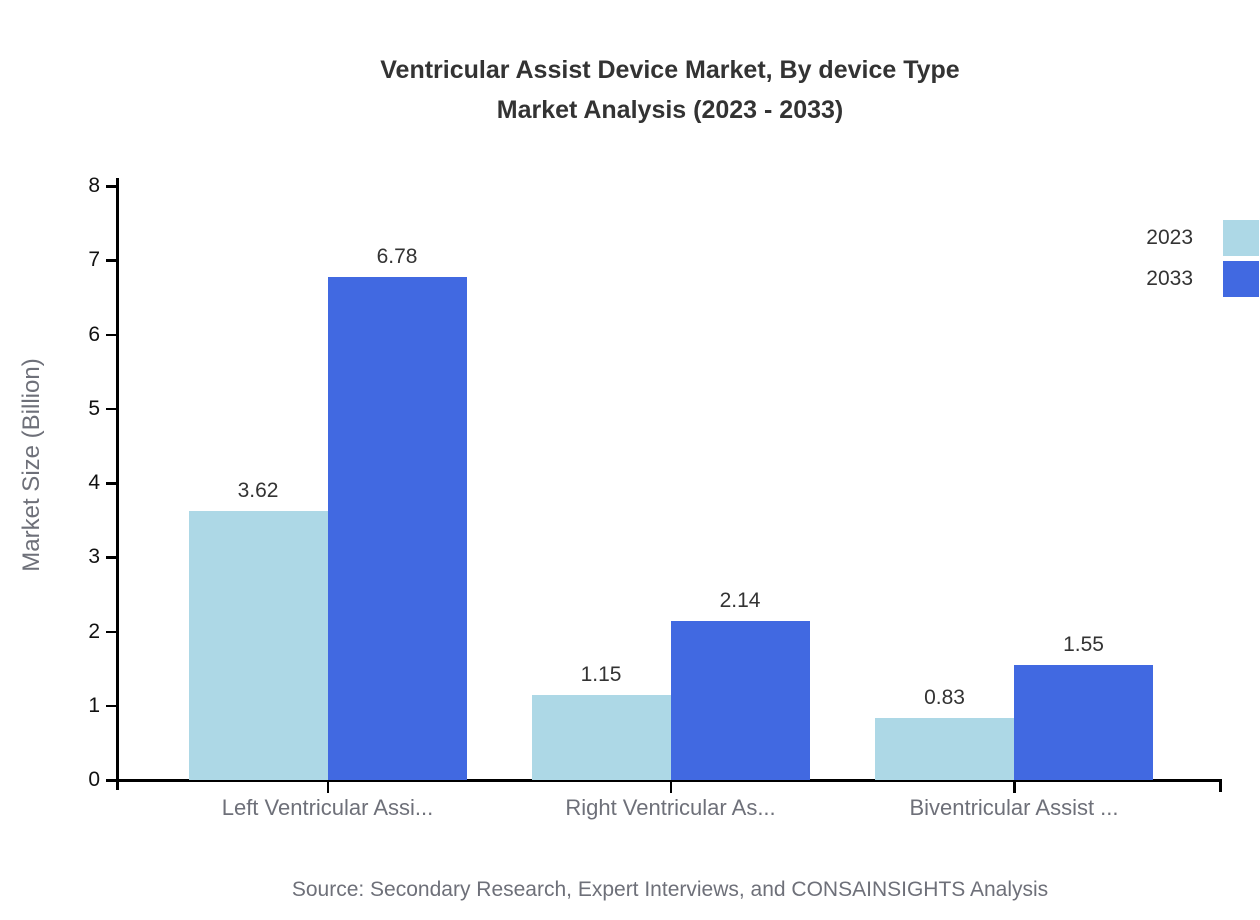 The height and width of the screenshot is (920, 1260). I want to click on chart-title-line2: Market Analysis (2023 - 2033), so click(670, 110).